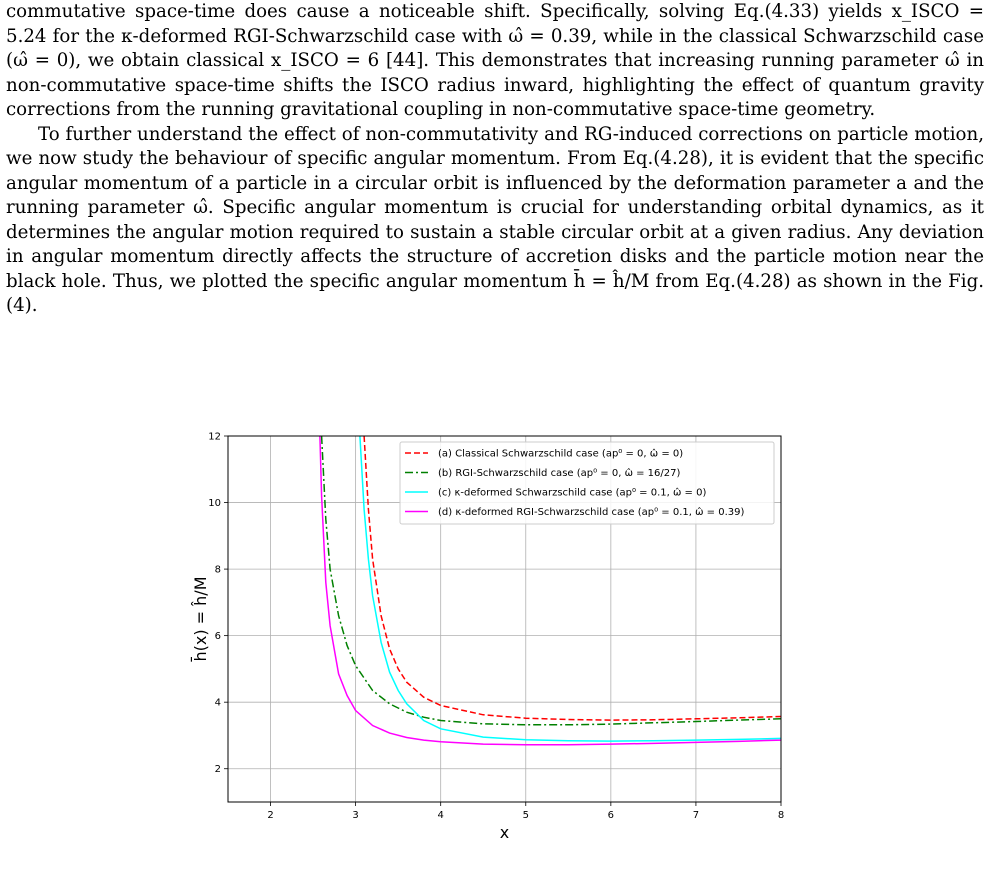 The image size is (991, 879). I want to click on y-axis-label: h̄(x) = ĥ/M, so click(200, 619).